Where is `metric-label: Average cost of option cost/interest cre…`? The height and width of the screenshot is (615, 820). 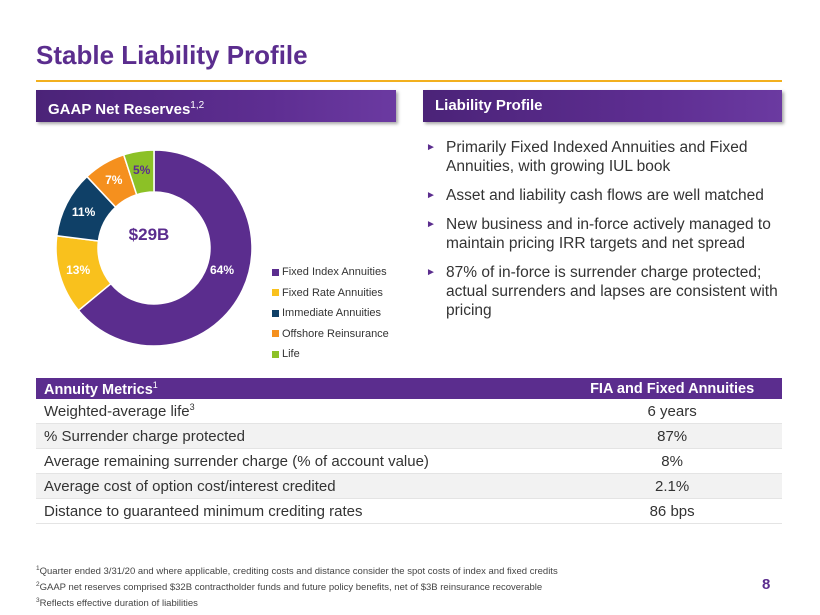 metric-label: Average cost of option cost/interest cre… is located at coordinates (299, 486).